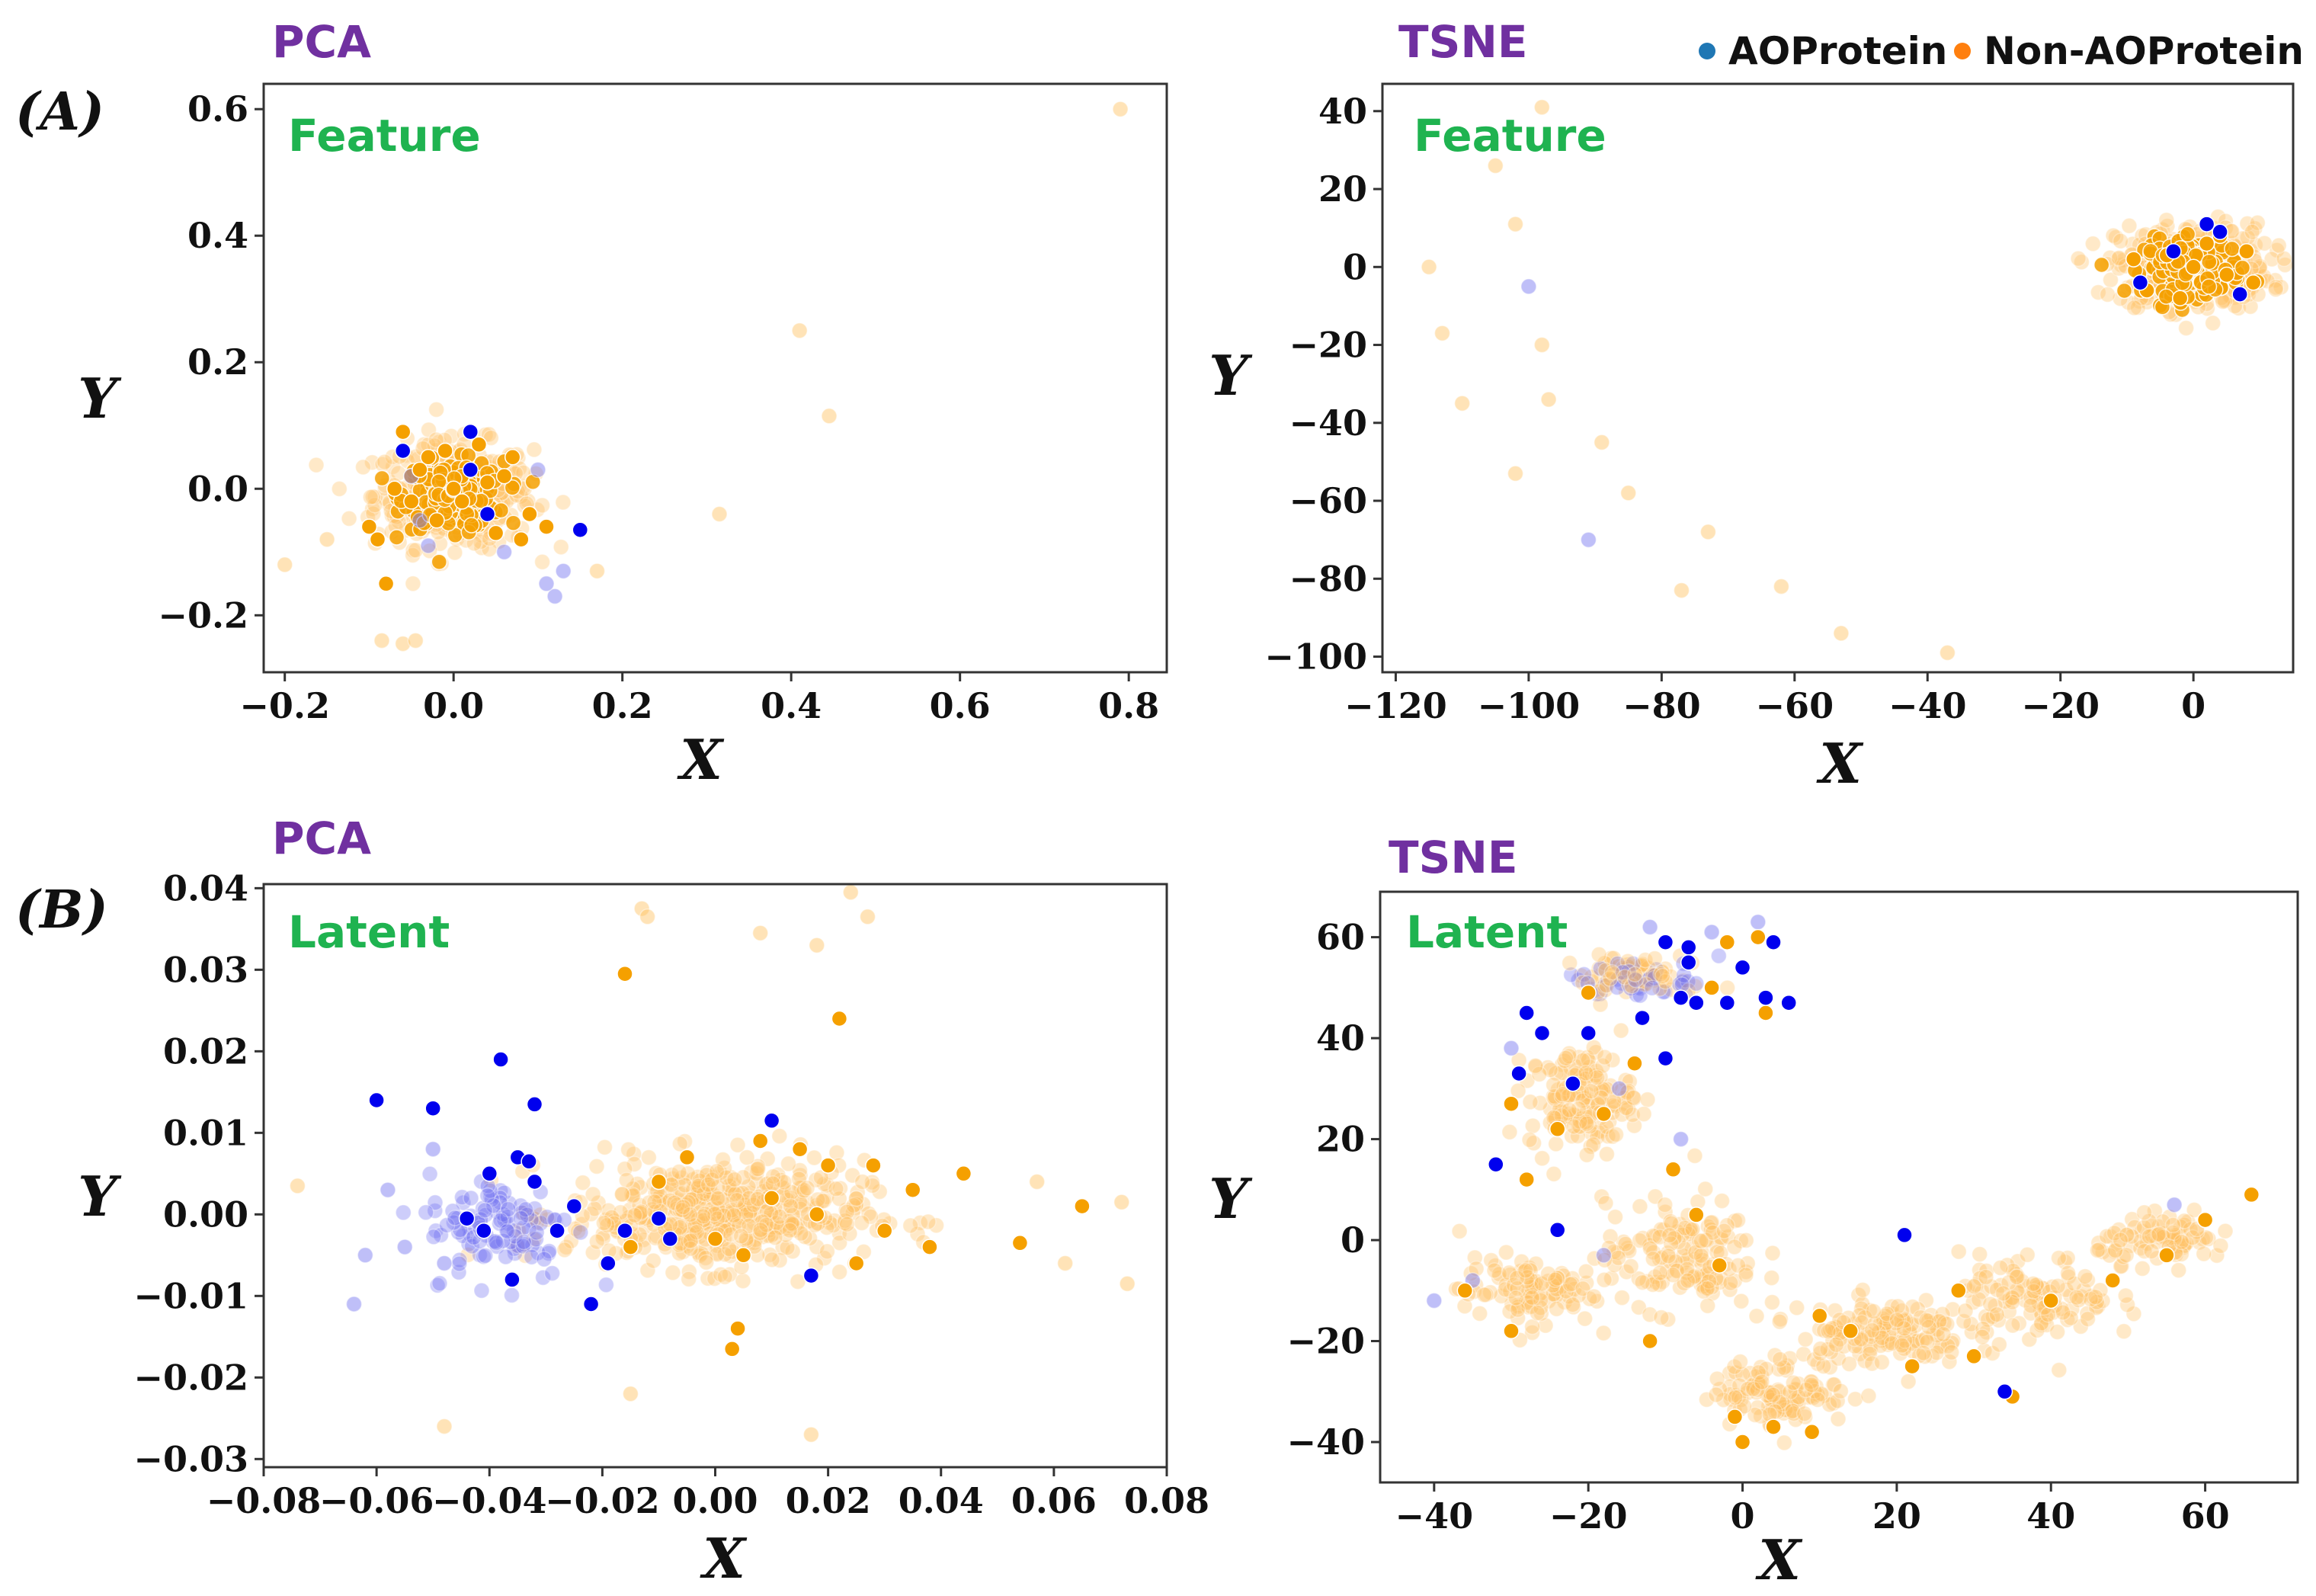 This screenshot has height=1596, width=2316. I want to click on y-tick-label: 40, so click(1340, 1038).